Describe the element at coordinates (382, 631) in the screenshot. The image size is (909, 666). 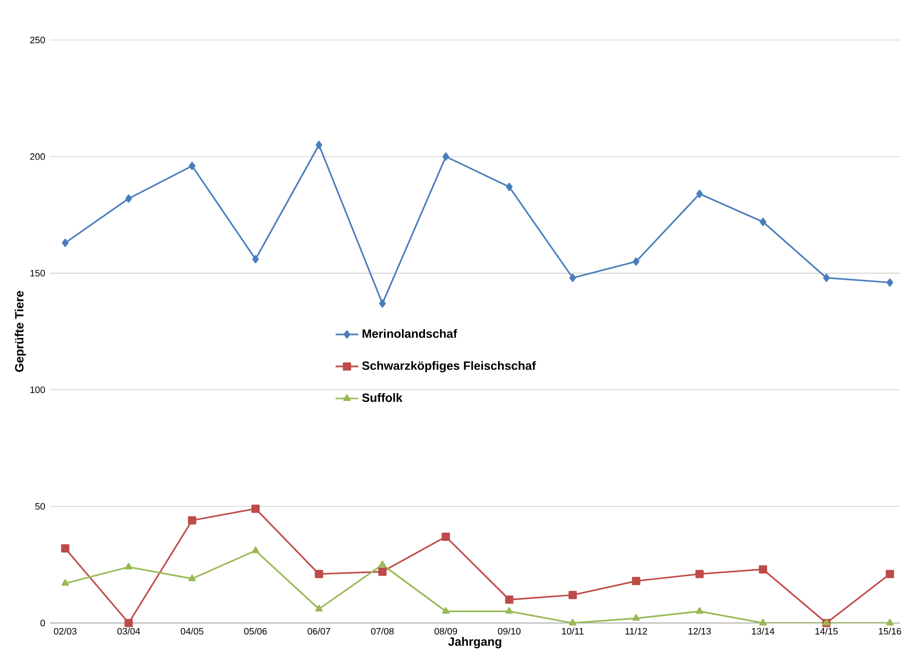
I see `x-tick-label: 07/08` at that location.